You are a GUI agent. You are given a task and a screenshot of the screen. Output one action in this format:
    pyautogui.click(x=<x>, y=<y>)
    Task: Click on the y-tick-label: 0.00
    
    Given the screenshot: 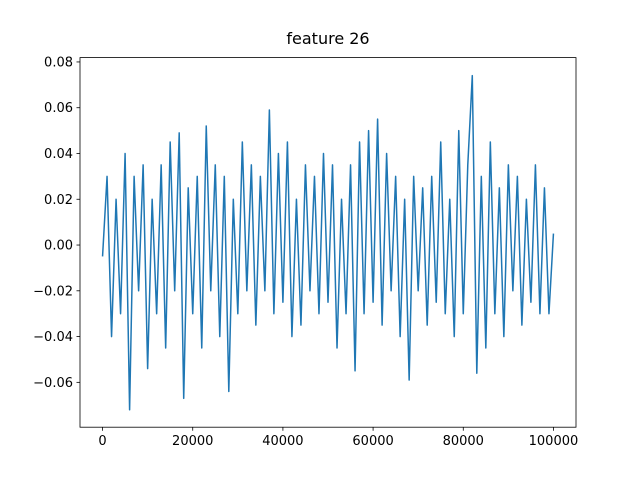 What is the action you would take?
    pyautogui.click(x=58, y=246)
    